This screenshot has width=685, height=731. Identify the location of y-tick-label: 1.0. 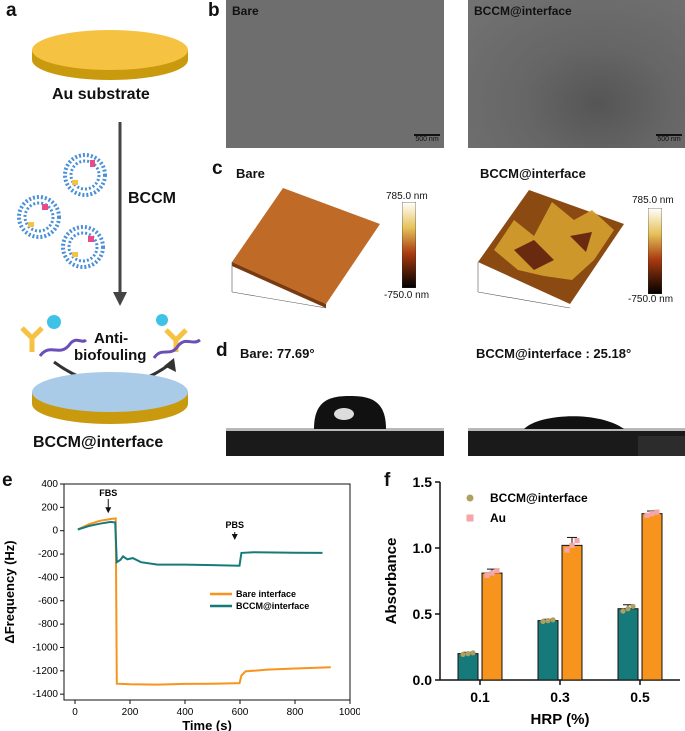
(423, 548).